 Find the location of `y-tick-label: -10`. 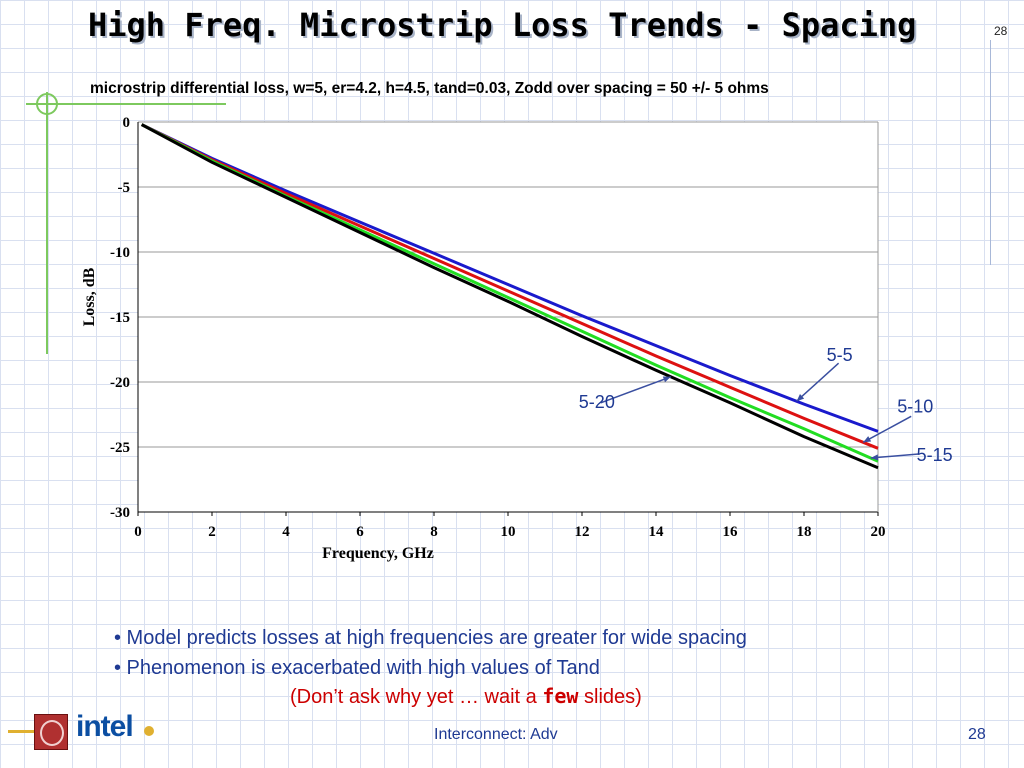

y-tick-label: -10 is located at coordinates (120, 253).